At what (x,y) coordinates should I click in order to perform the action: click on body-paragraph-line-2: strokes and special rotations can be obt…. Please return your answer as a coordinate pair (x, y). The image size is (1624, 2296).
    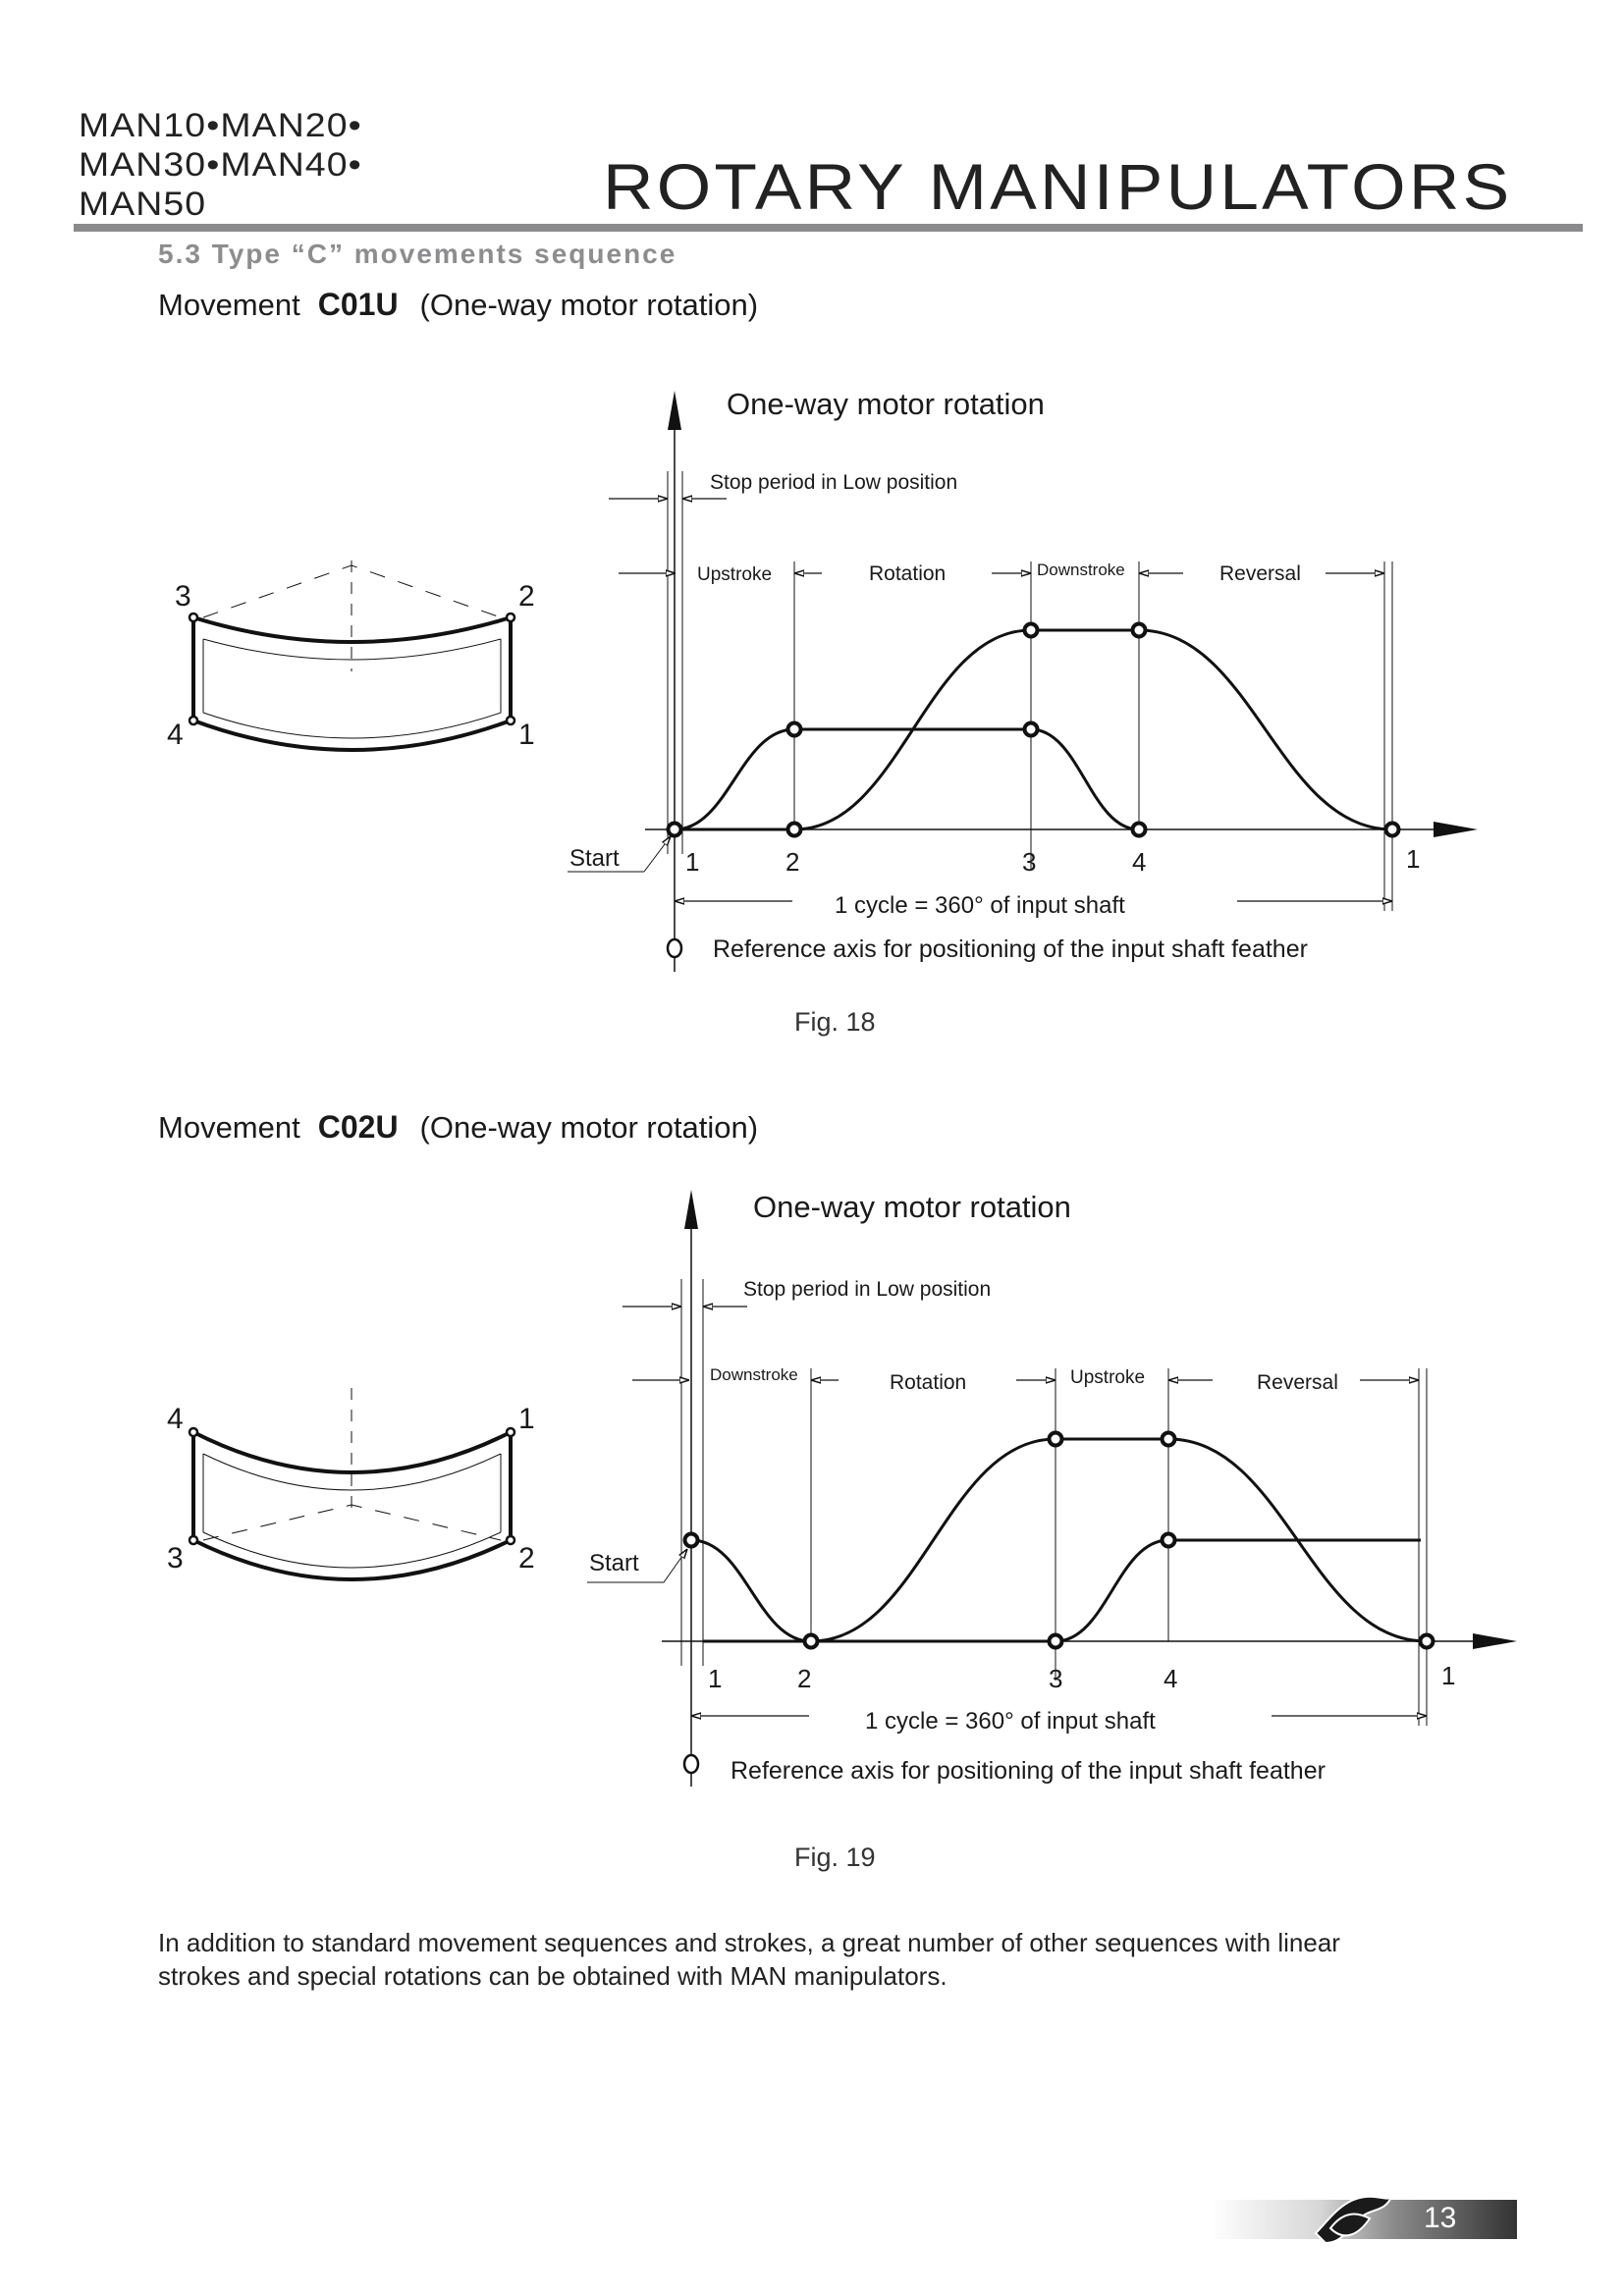
    Looking at the image, I should click on (552, 1976).